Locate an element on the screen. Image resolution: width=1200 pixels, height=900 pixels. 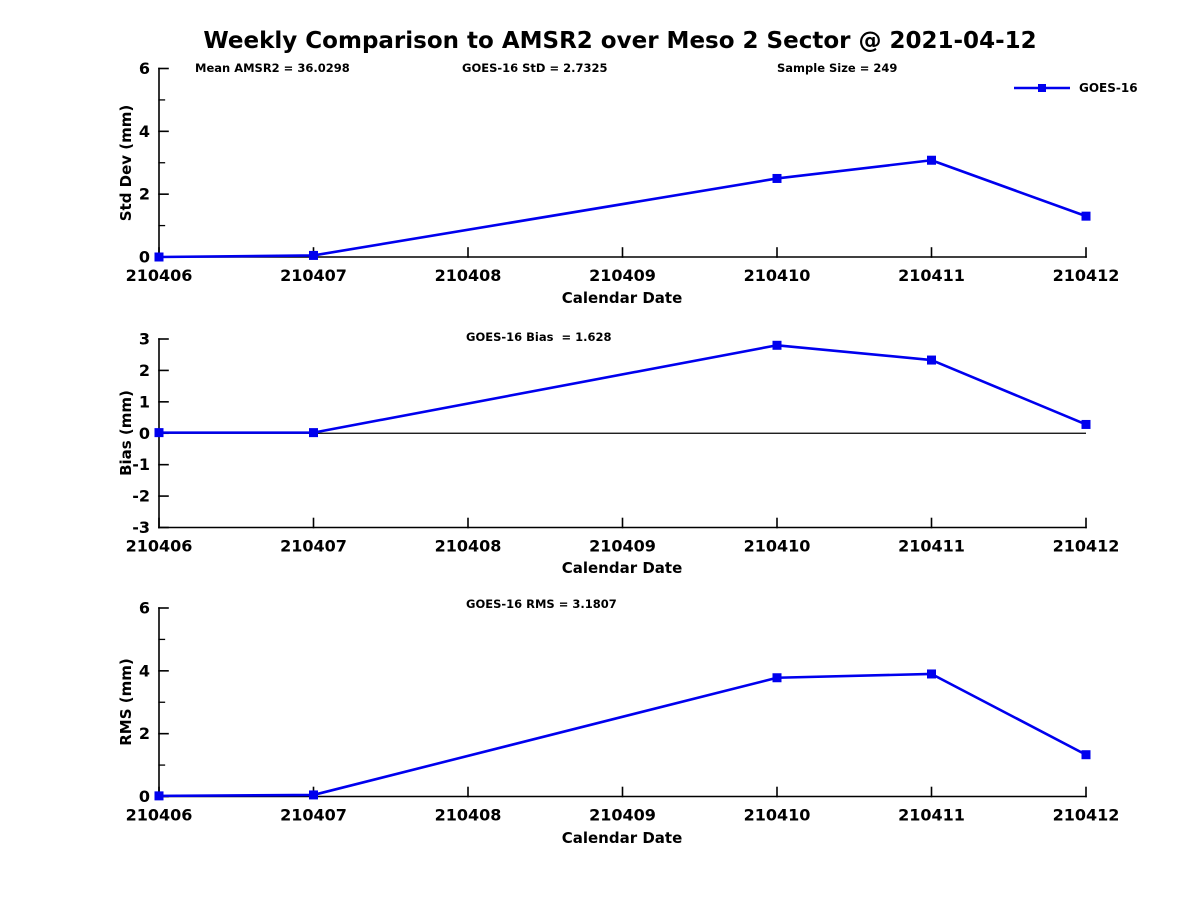
legend-label: GOES-16 is located at coordinates (1108, 88).